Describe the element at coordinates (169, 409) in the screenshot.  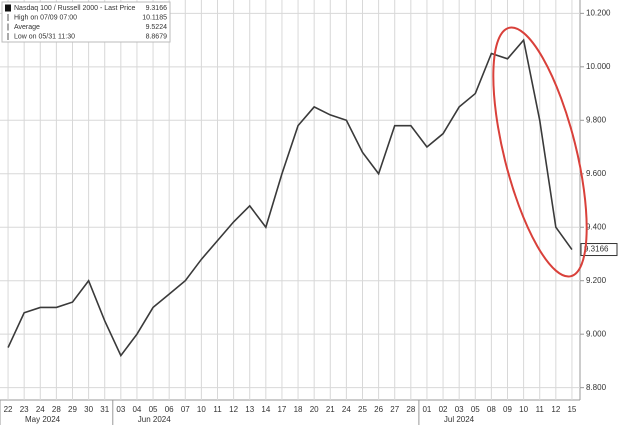
I see `x-tick-label: 06` at that location.